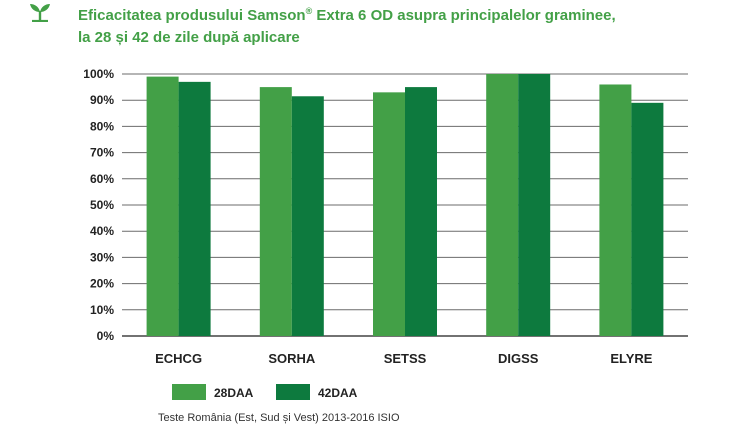  Describe the element at coordinates (534, 205) in the screenshot. I see `bar-42DAA-DIGSS` at that location.